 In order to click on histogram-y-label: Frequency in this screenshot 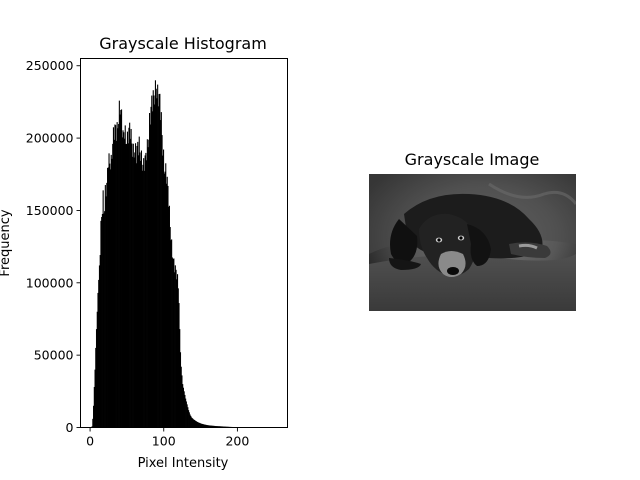, I will do `click(6, 242)`.